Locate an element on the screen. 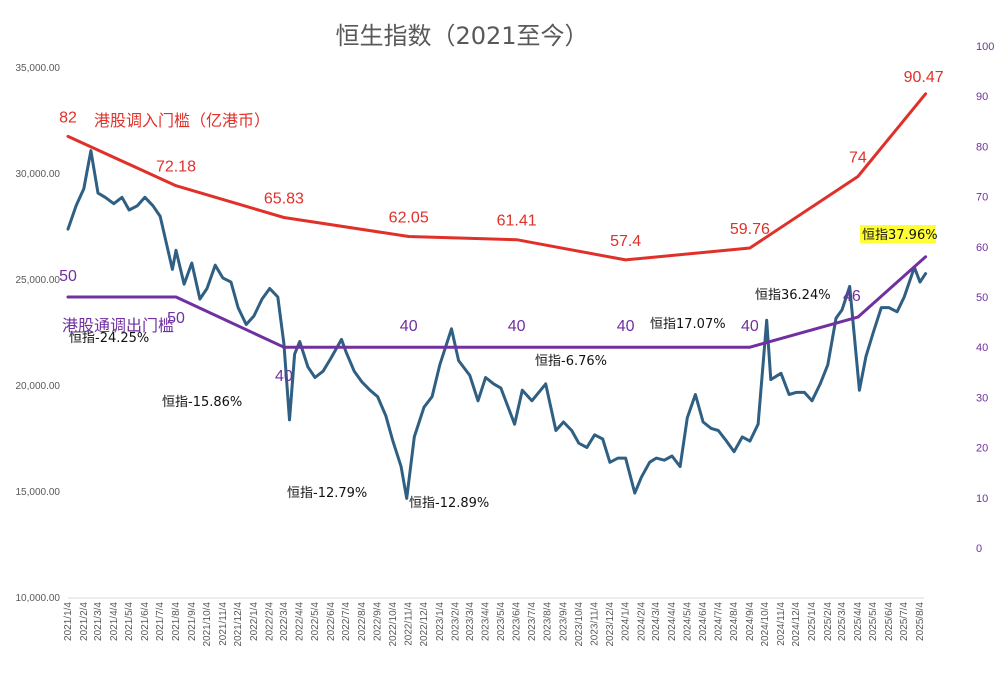 This screenshot has height=674, width=1006. x-axis-tick-label: 2023/9/4 is located at coordinates (564, 621).